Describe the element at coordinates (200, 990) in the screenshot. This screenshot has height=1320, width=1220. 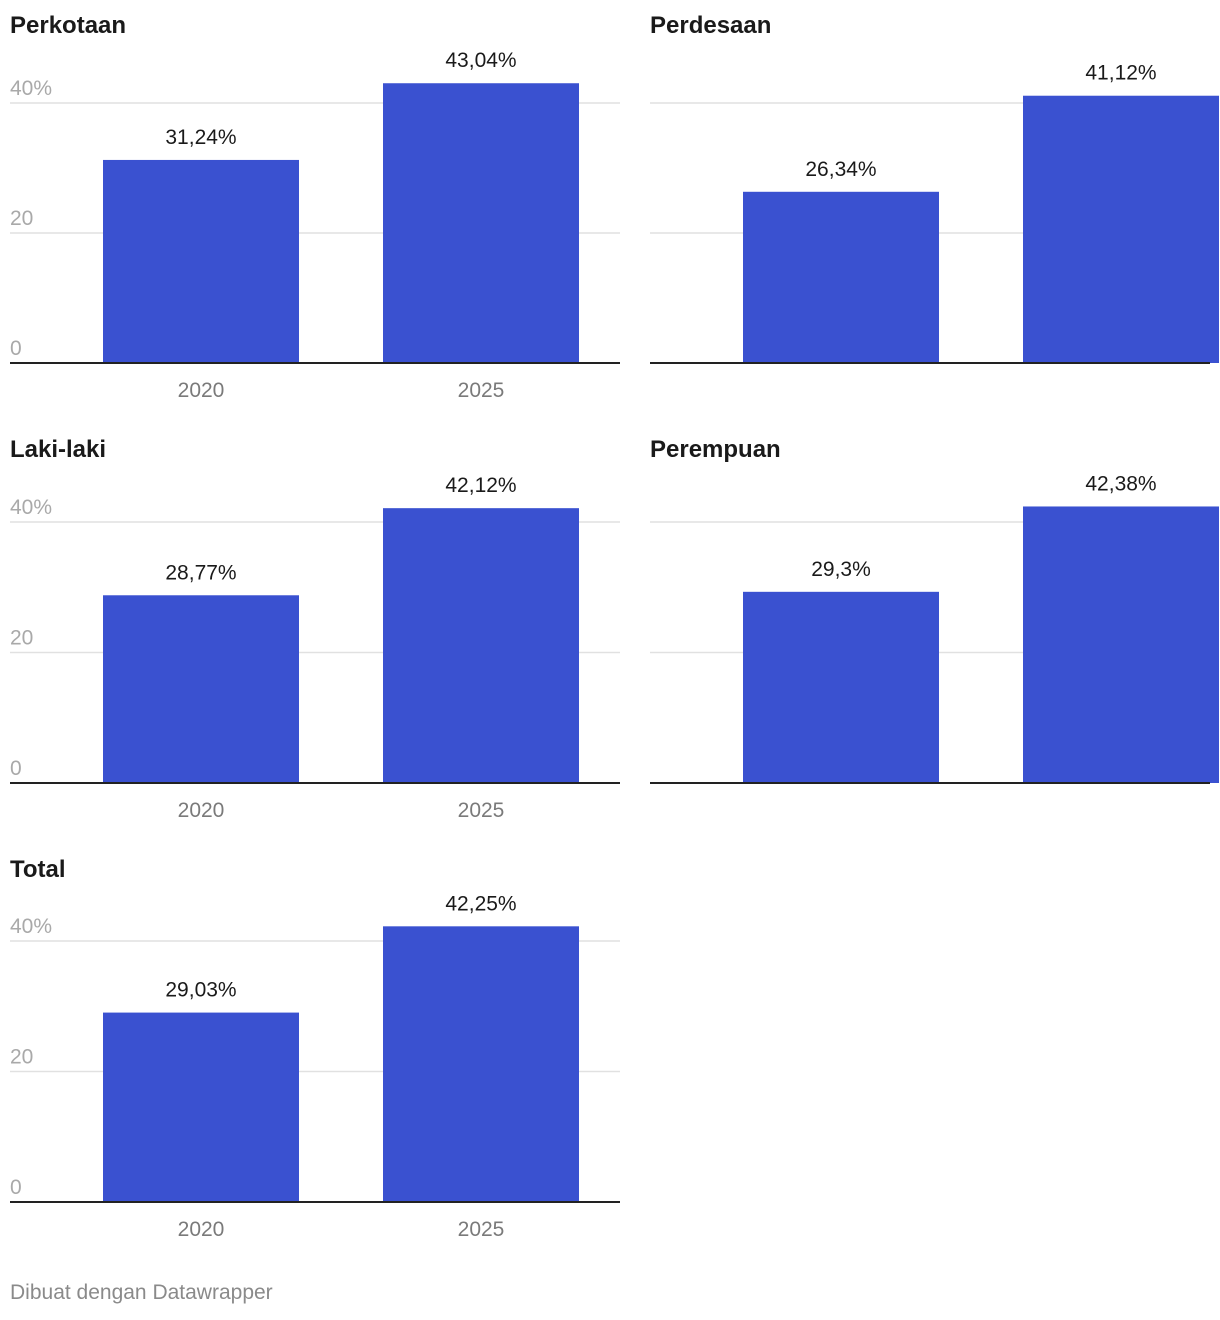
I see `bar-value-label: 29,03%` at that location.